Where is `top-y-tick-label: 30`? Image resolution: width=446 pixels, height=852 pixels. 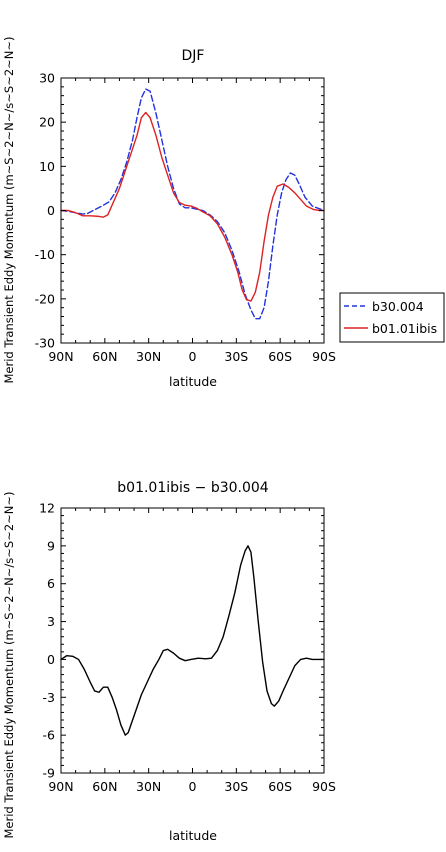
top-y-tick-label: 30 is located at coordinates (47, 78).